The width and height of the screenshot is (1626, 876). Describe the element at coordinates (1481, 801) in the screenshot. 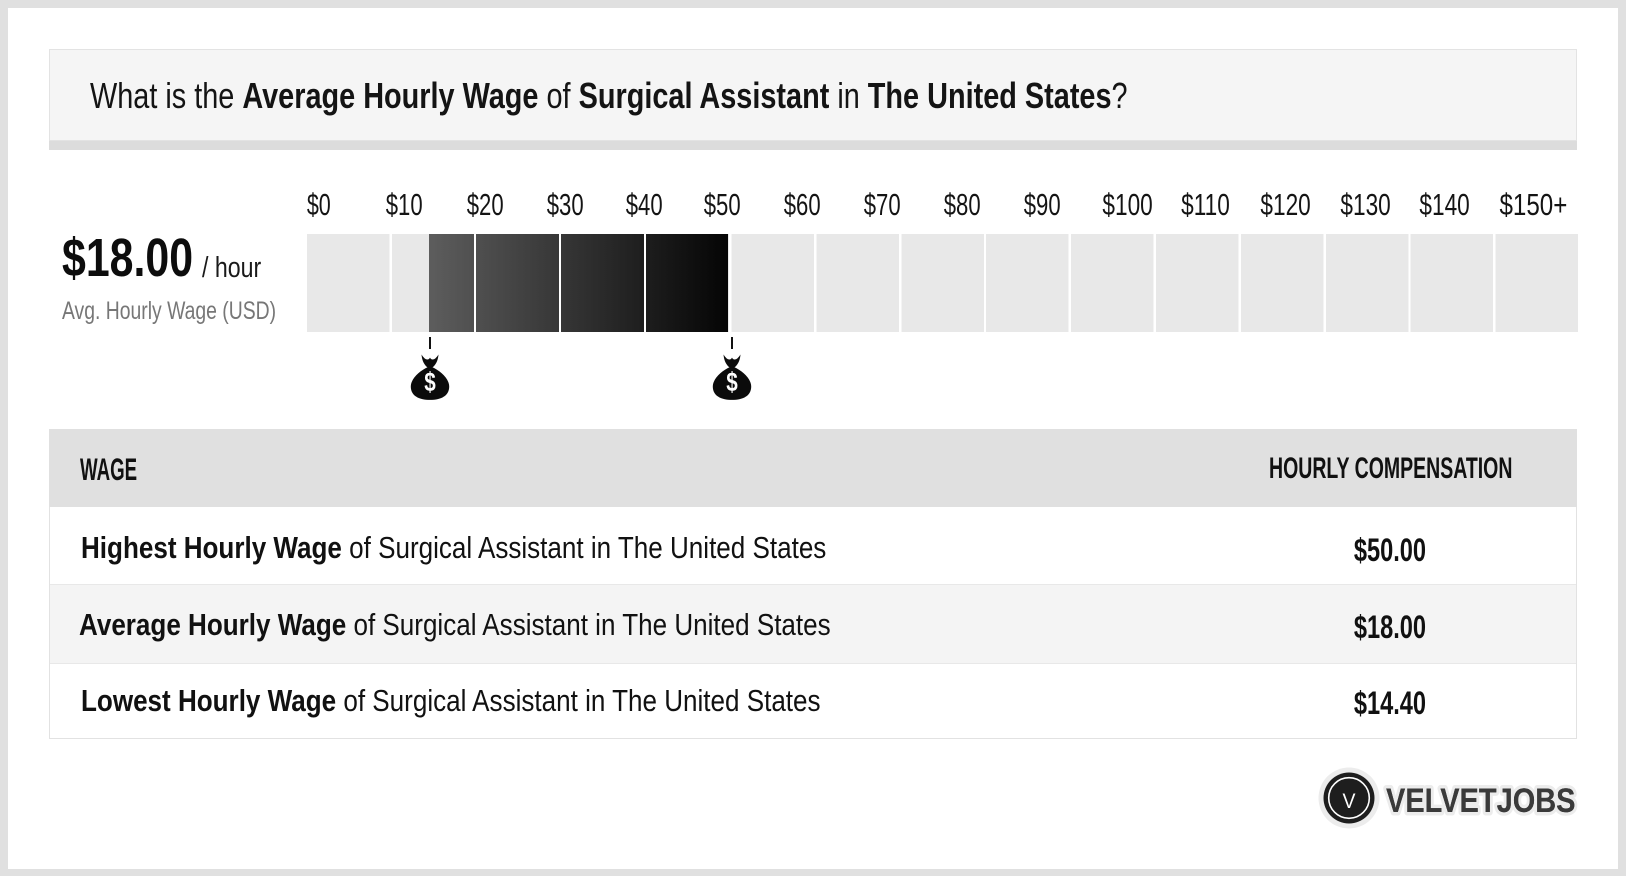

I see `svg-text: VELVETJOBS` at that location.